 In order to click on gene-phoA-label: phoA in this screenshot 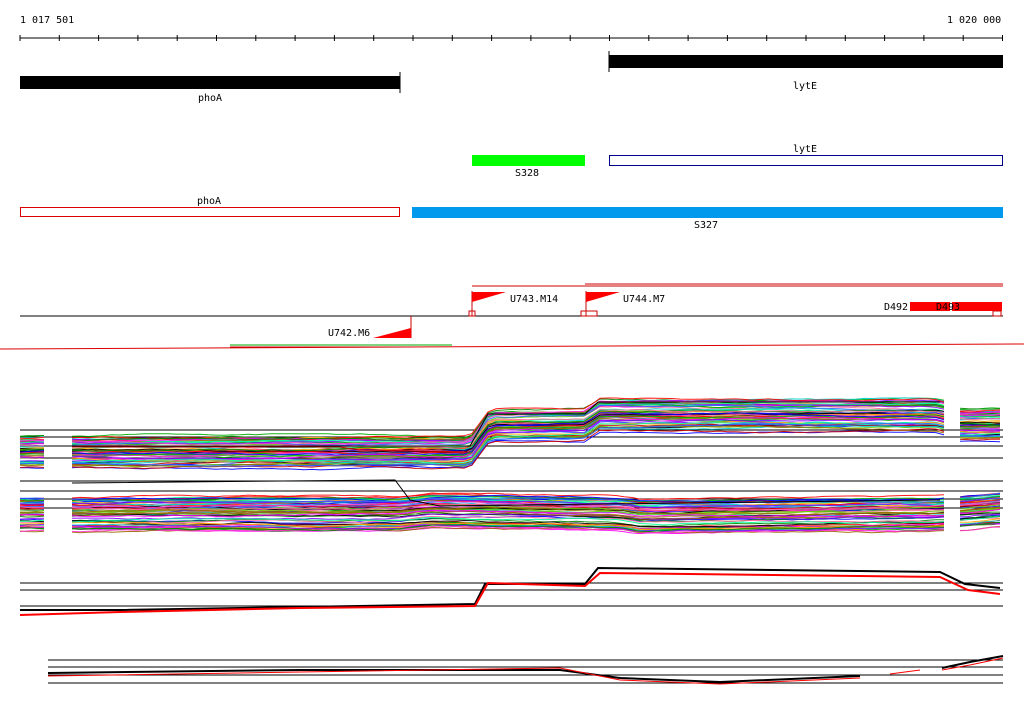, I will do `click(210, 98)`.